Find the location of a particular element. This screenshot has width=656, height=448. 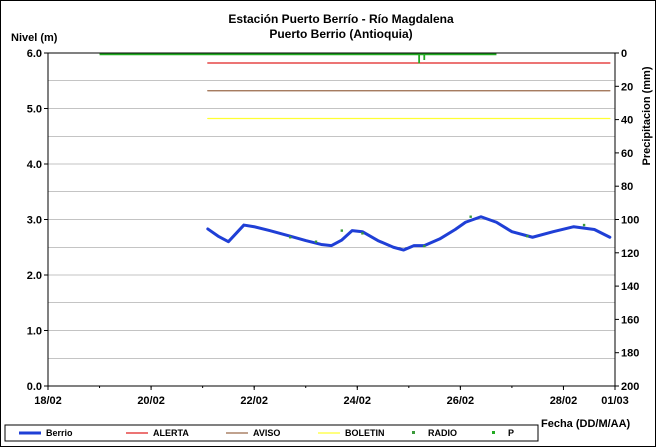

y-tick-label: 6.0 is located at coordinates (34, 54).